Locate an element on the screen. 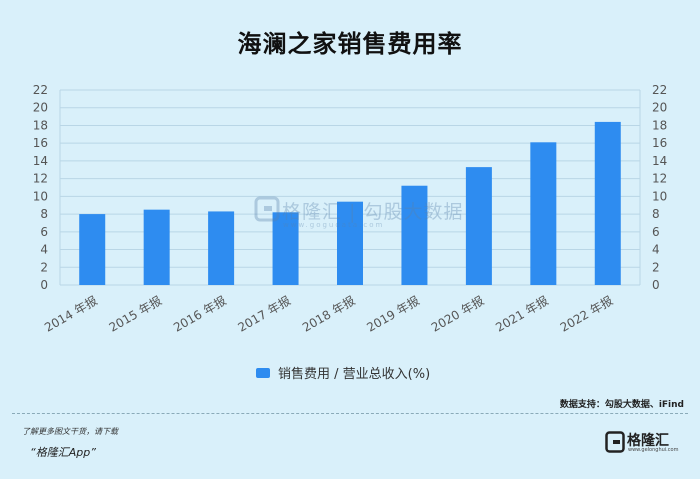  watermark-text: 格隆汇 | 勾股大数据 is located at coordinates (373, 212).